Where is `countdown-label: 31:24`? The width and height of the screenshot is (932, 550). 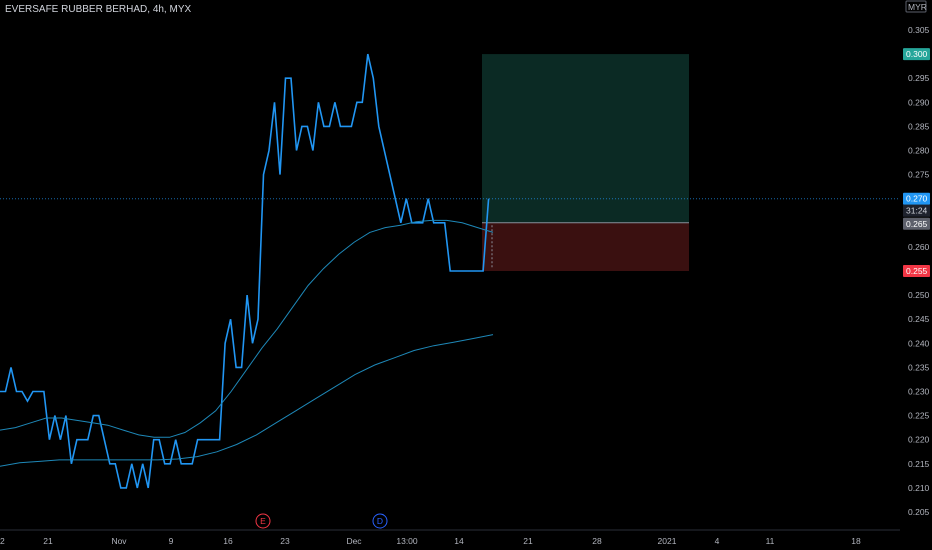
countdown-label: 31:24 is located at coordinates (917, 211).